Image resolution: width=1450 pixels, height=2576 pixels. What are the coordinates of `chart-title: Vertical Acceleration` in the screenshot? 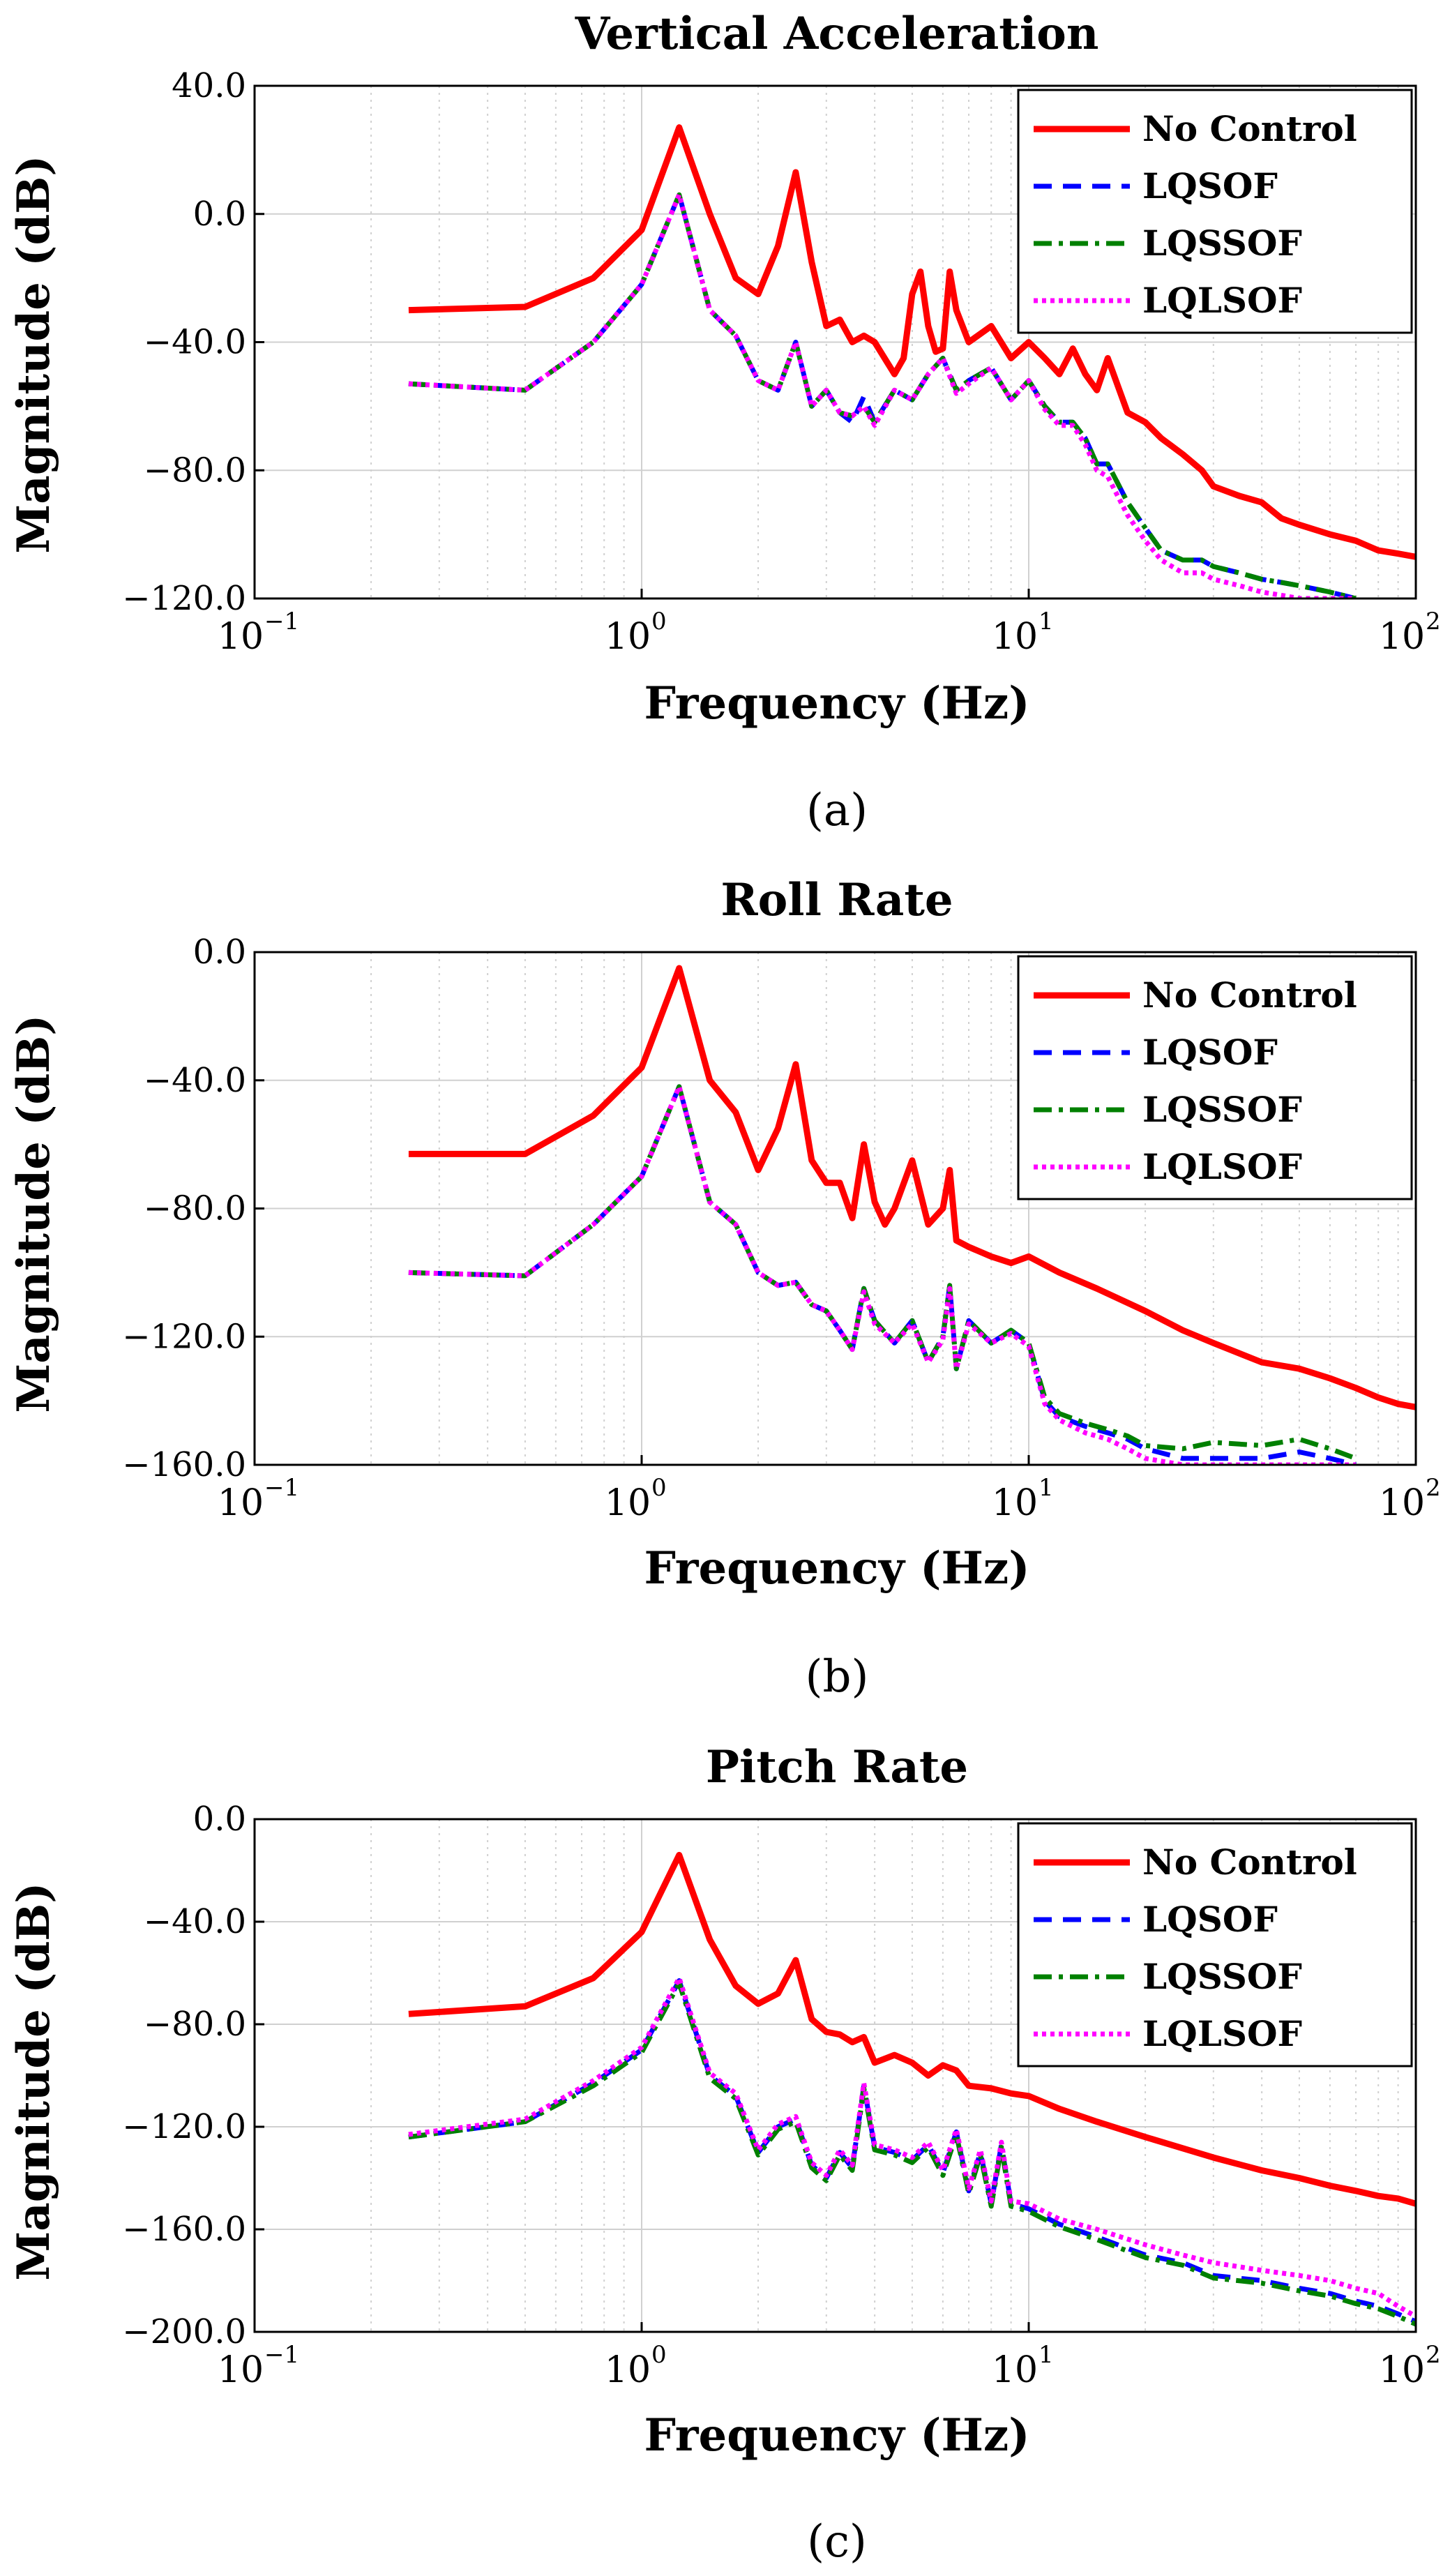 It's located at (837, 34).